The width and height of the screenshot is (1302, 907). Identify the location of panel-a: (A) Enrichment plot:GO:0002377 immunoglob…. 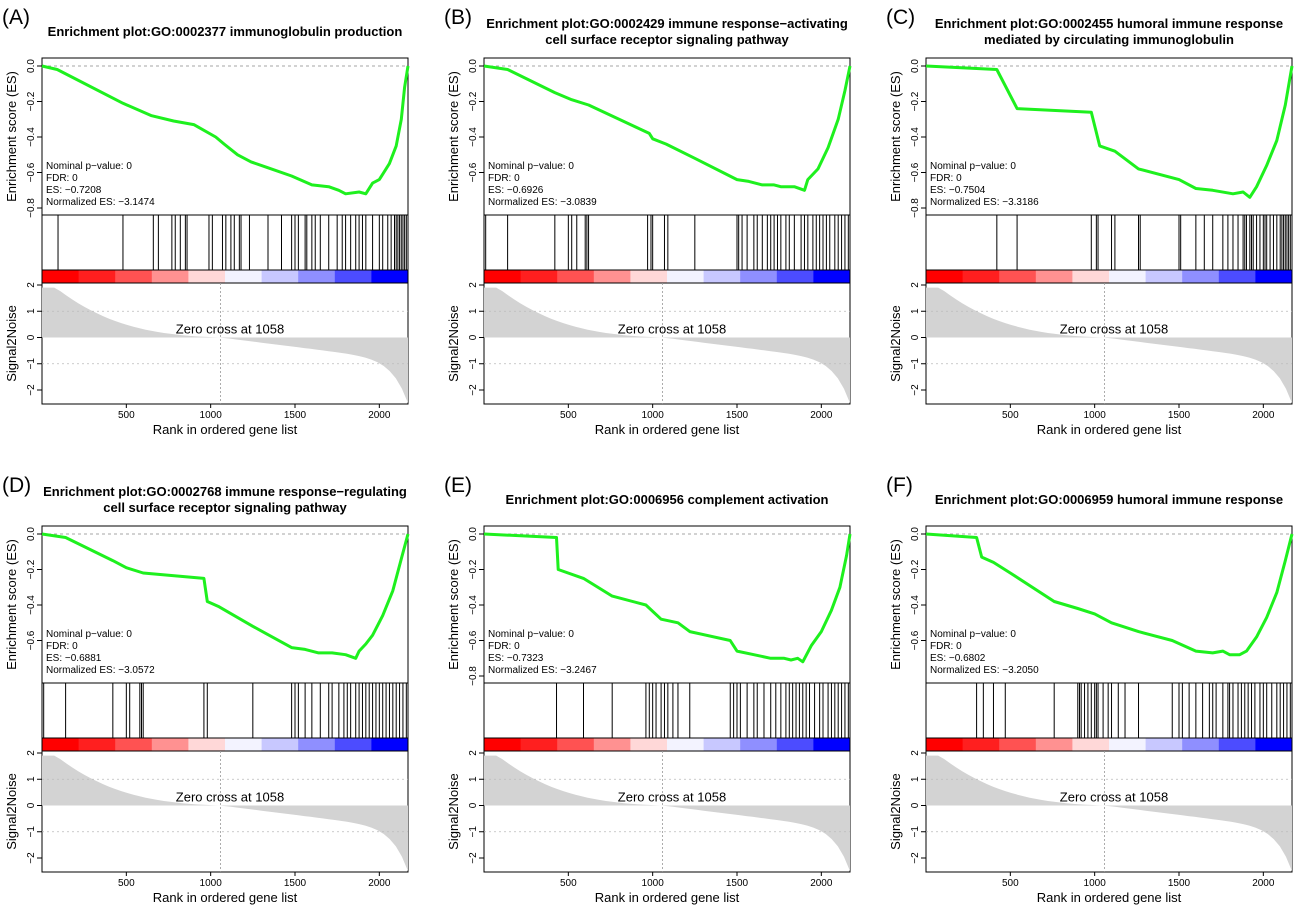
(206, 221).